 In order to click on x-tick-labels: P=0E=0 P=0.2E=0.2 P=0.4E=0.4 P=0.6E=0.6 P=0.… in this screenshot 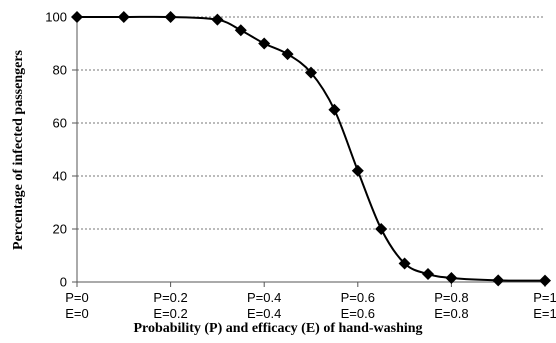, I will do `click(310, 305)`.